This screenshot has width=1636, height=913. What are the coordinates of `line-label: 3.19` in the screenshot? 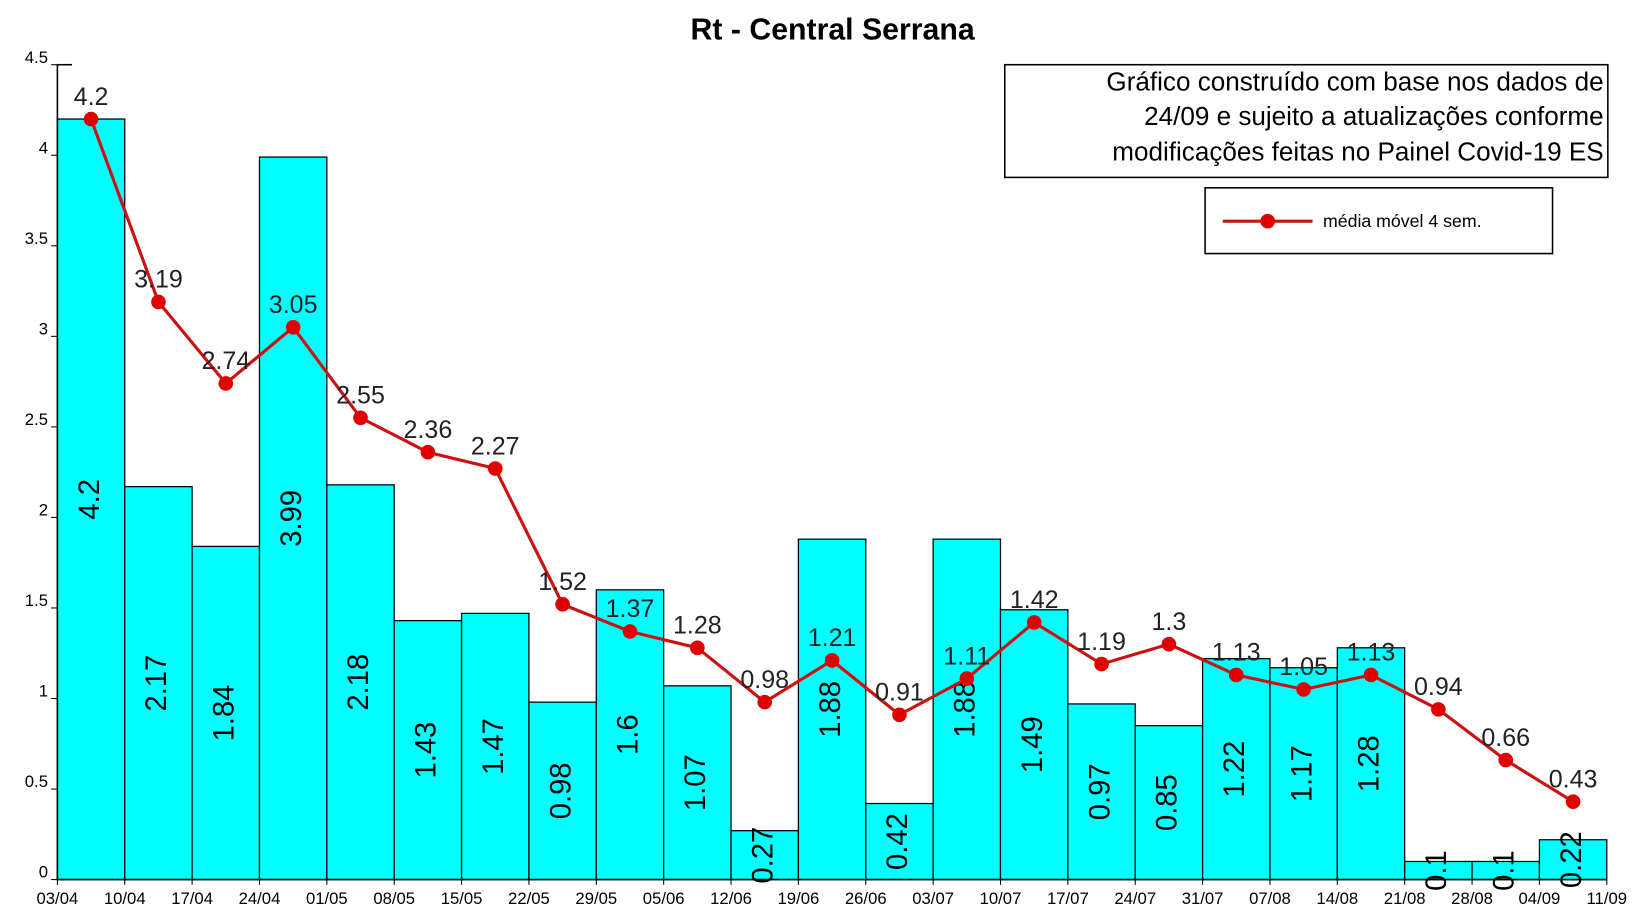 It's located at (158, 280).